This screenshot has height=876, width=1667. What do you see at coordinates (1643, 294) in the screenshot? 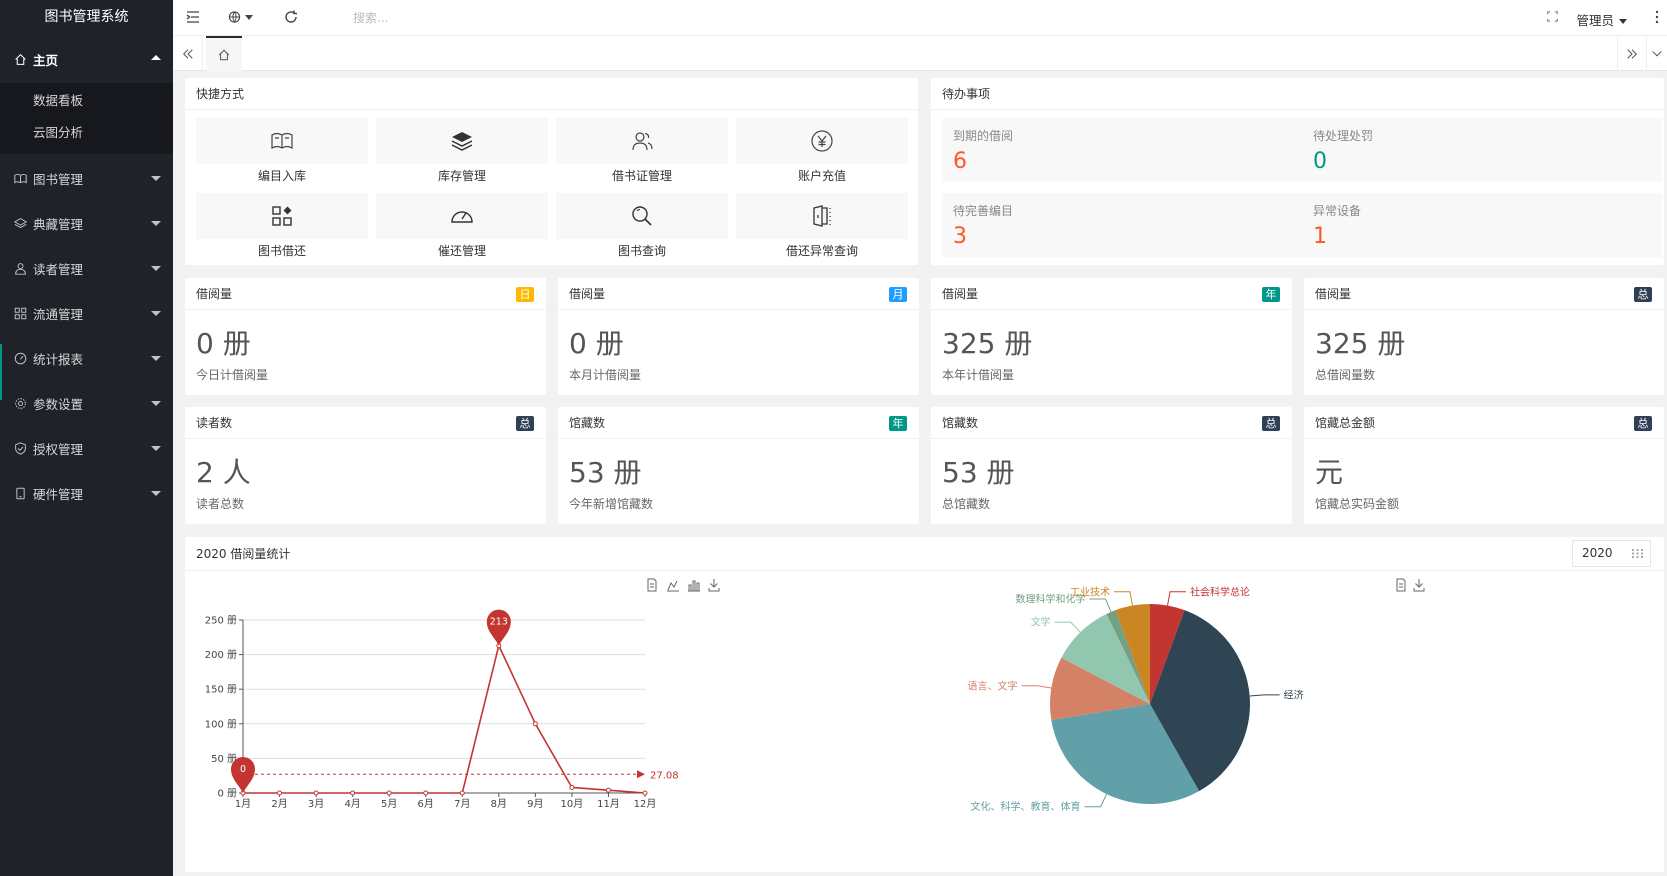
I see `period-badge: 总` at bounding box center [1643, 294].